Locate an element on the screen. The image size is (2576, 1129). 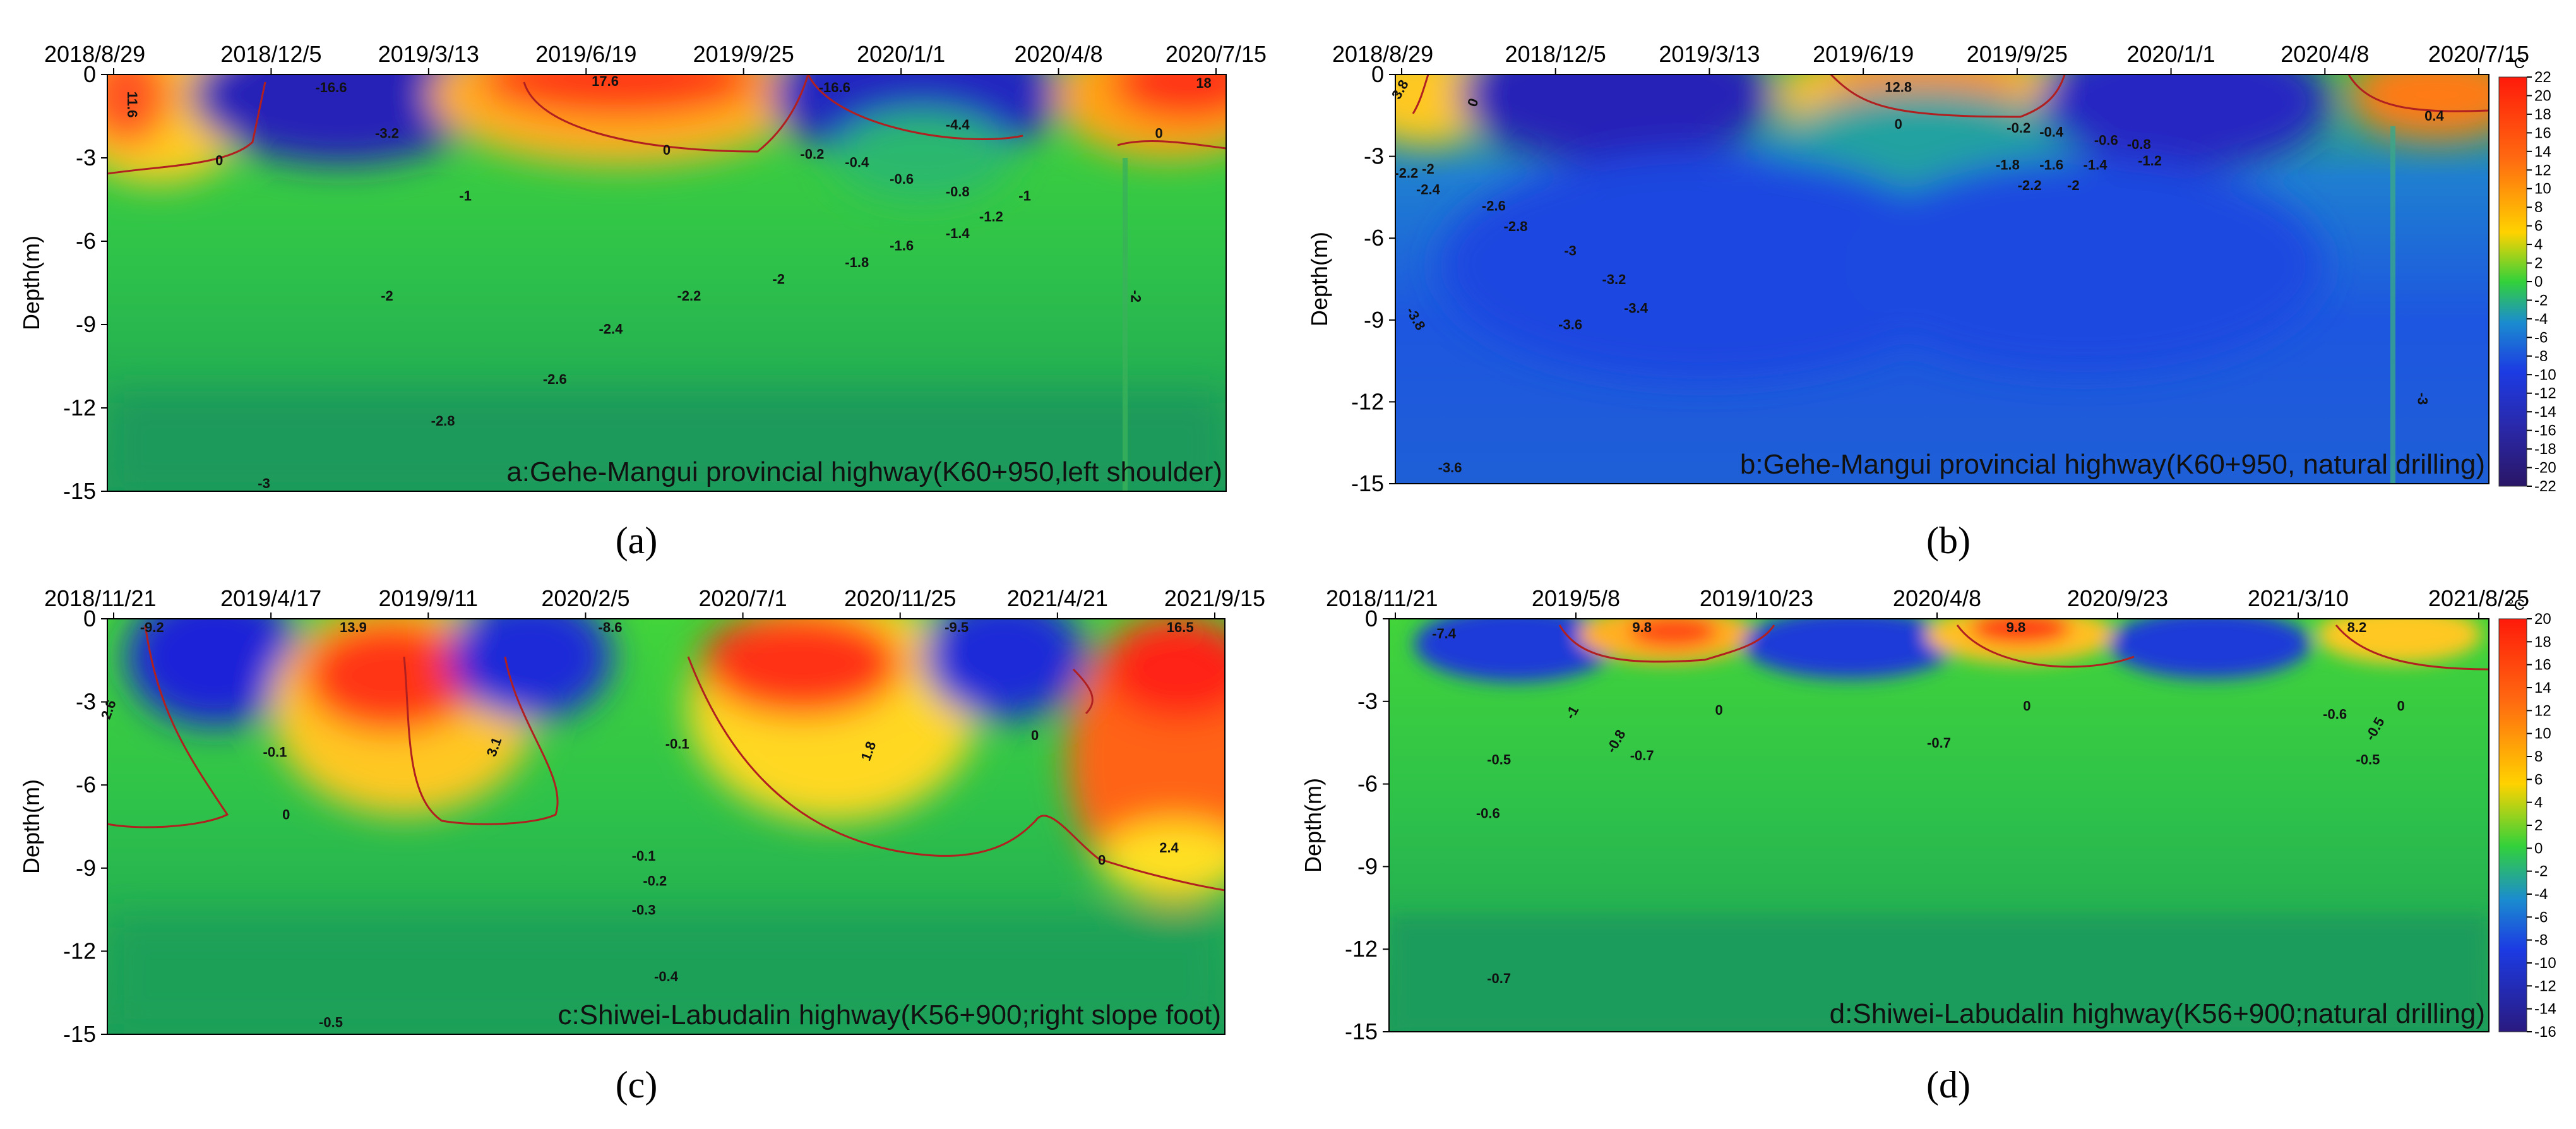
colorbar-tick-label: 18 is located at coordinates (2542, 114).